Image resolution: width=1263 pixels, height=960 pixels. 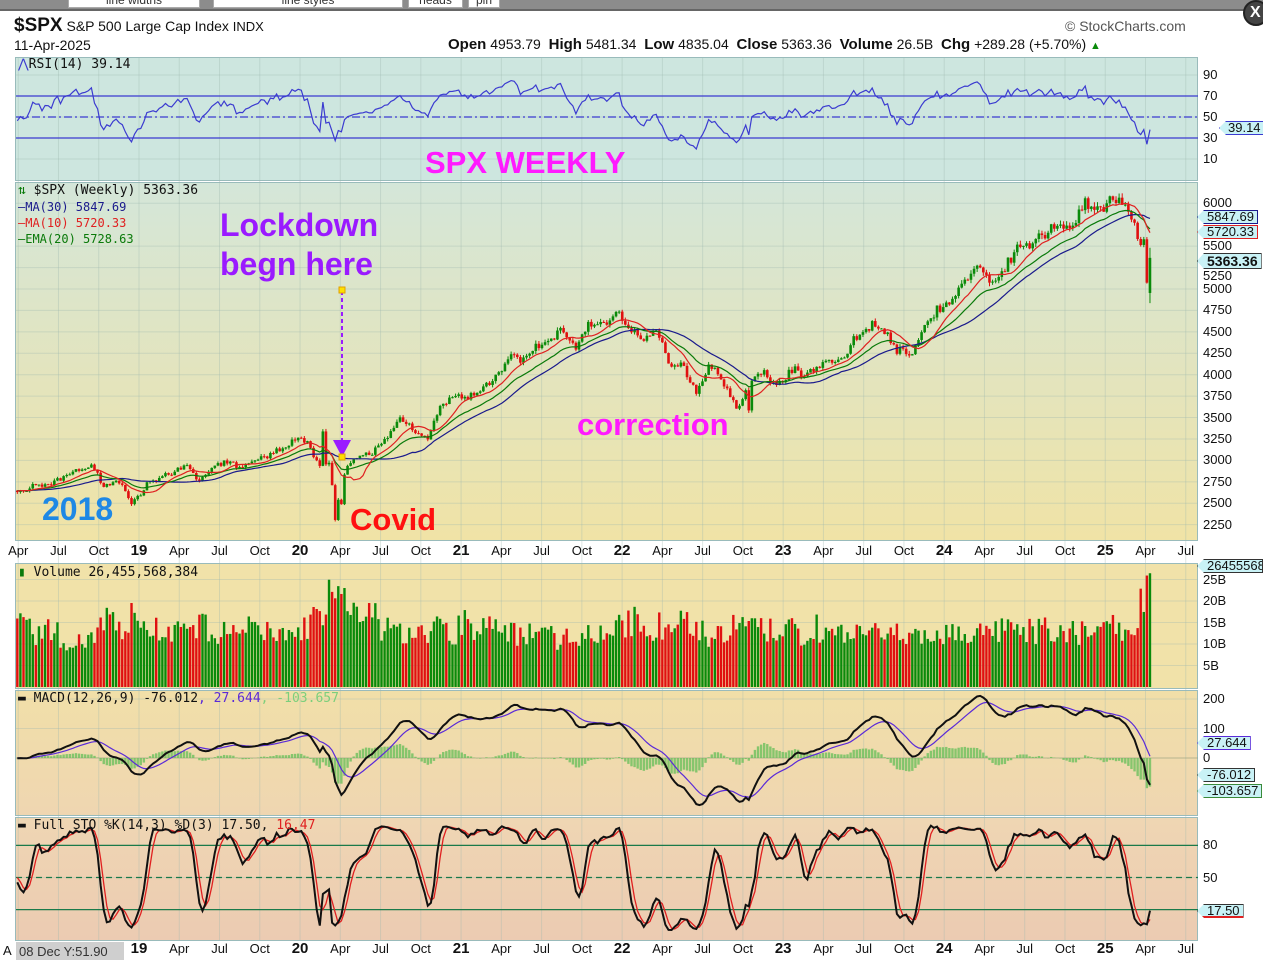 What do you see at coordinates (248, 26) in the screenshot?
I see `exchange: INDX` at bounding box center [248, 26].